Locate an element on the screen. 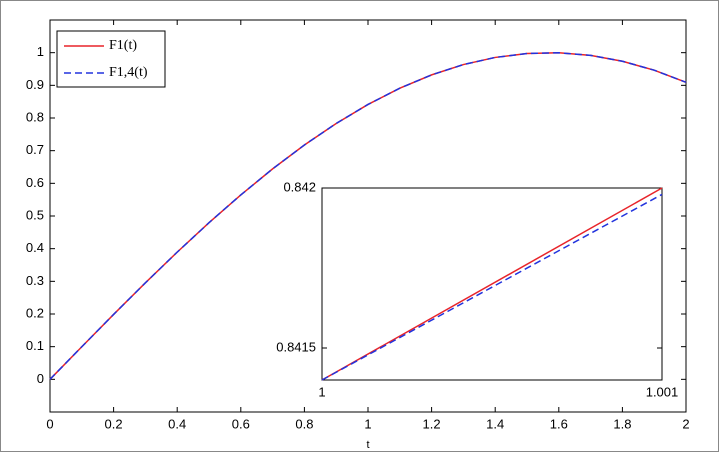  x-tick-label: 1.6 is located at coordinates (559, 423).